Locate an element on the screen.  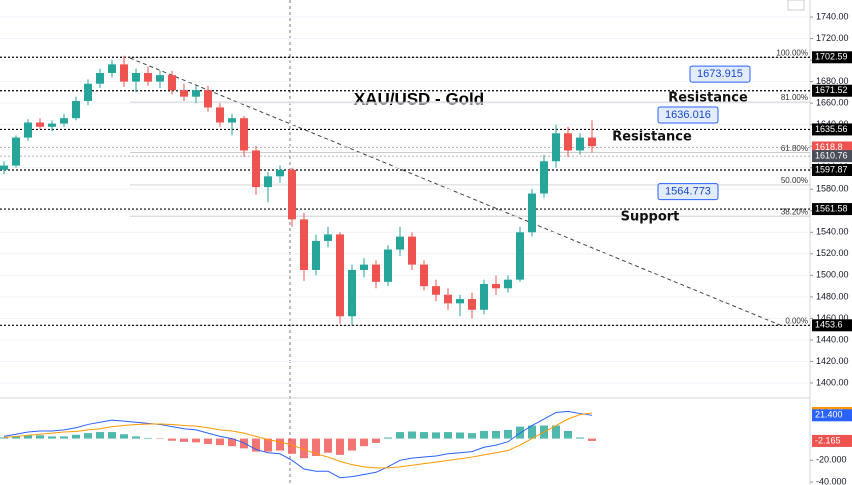
fib-label: 100.00% is located at coordinates (792, 52).